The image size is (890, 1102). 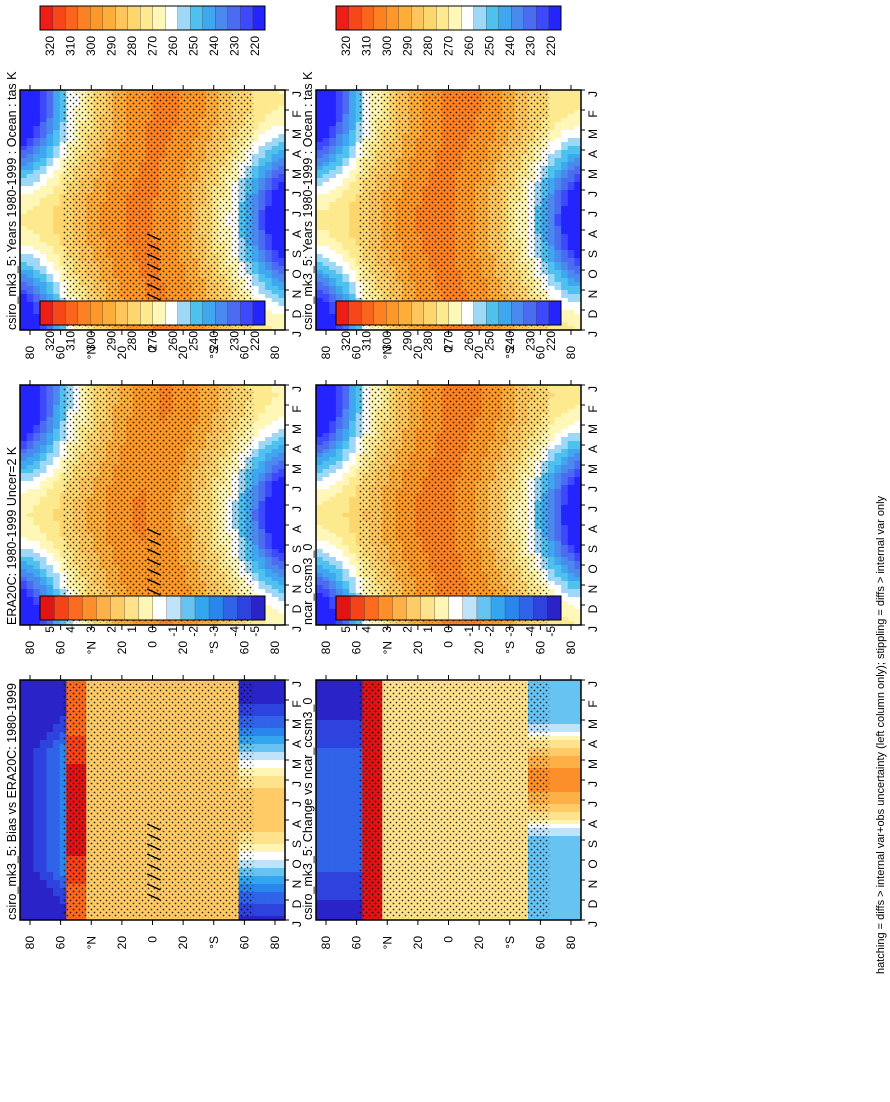 What do you see at coordinates (387, 352) in the screenshot?
I see `lat-tick-label: °N` at bounding box center [387, 352].